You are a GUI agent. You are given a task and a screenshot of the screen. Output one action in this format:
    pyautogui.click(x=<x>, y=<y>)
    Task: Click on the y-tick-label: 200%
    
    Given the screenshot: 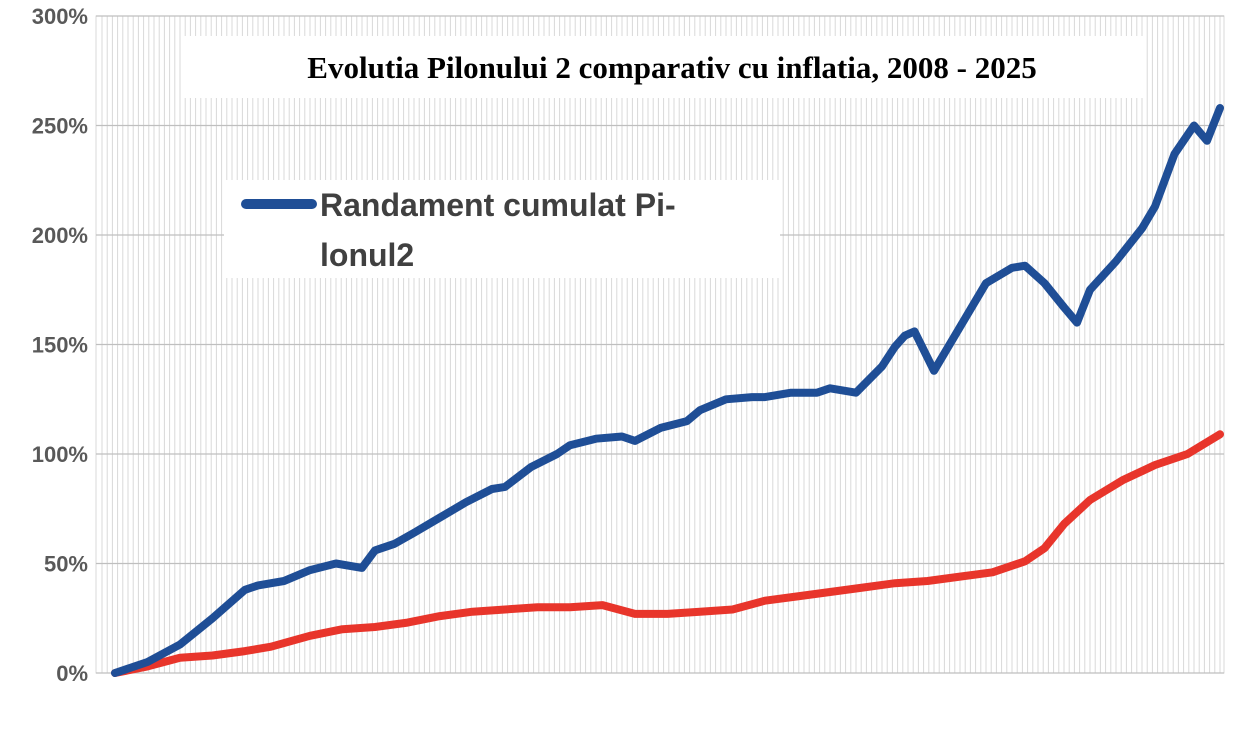 What is the action you would take?
    pyautogui.click(x=60, y=235)
    